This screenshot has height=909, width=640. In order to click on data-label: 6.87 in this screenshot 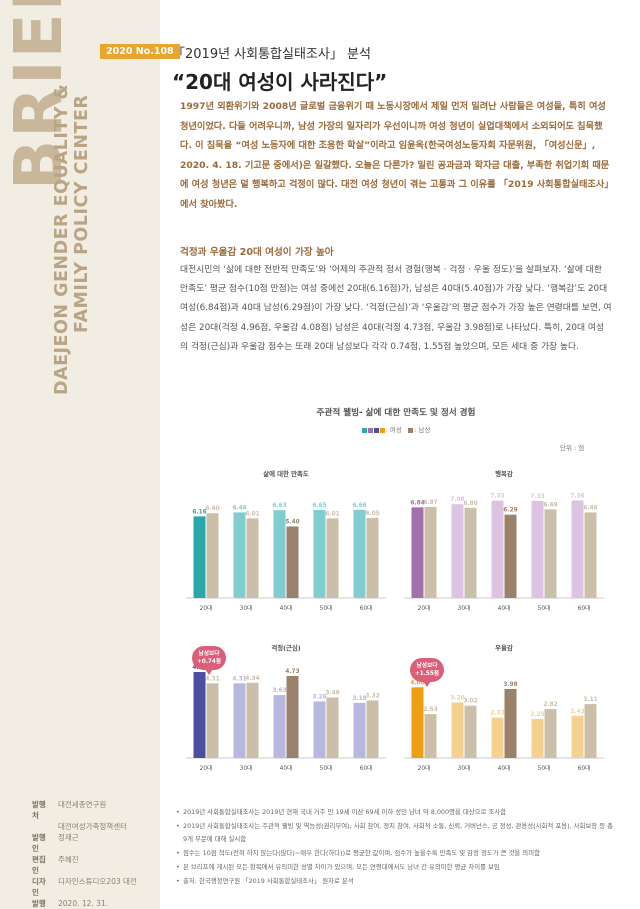, I will do `click(430, 503)`.